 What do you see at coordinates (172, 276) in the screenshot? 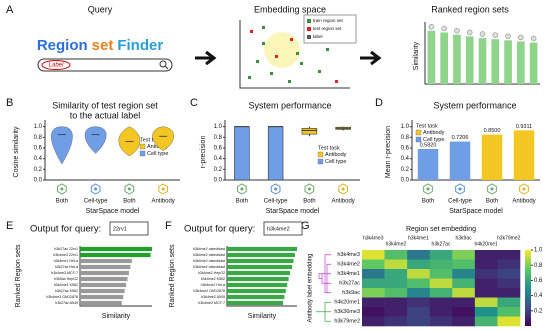
I see `y-axis-label: Ranked Region sets` at bounding box center [172, 276].